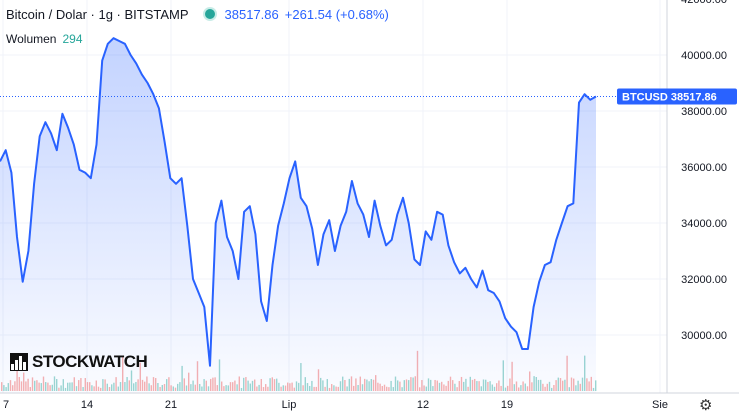 The width and height of the screenshot is (739, 414). Describe the element at coordinates (704, 112) in the screenshot. I see `y-tick-label: 38000.00` at that location.